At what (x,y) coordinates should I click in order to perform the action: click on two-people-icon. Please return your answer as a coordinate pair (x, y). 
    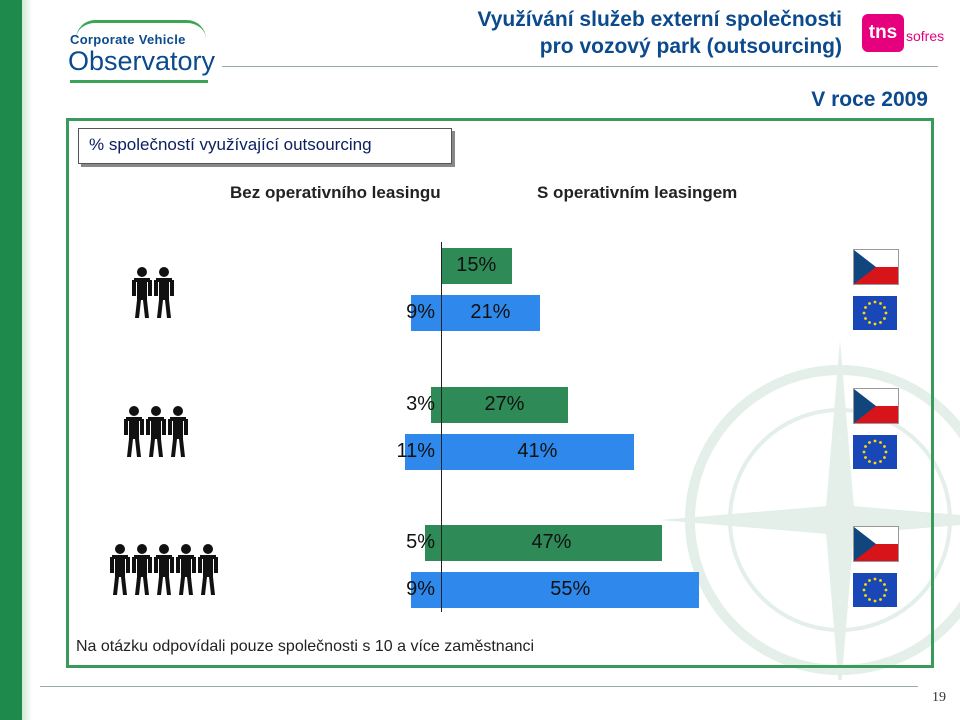
    Looking at the image, I should click on (153, 292).